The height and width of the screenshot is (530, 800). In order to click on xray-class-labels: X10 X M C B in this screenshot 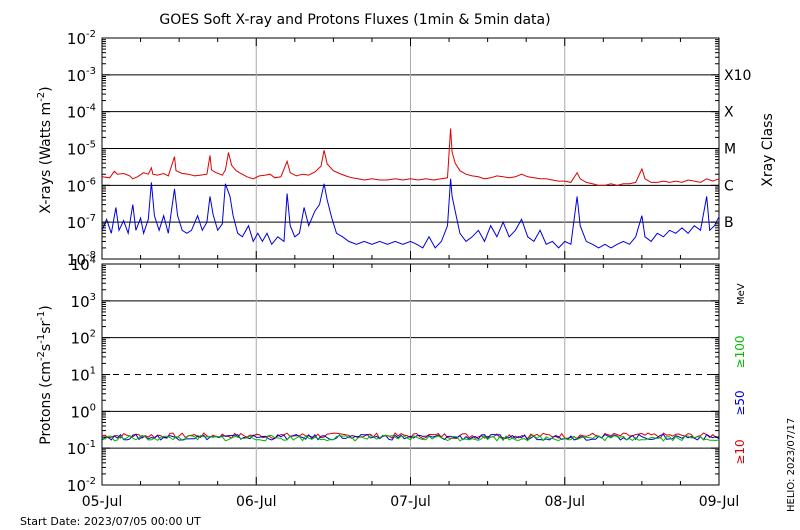, I will do `click(737, 149)`.